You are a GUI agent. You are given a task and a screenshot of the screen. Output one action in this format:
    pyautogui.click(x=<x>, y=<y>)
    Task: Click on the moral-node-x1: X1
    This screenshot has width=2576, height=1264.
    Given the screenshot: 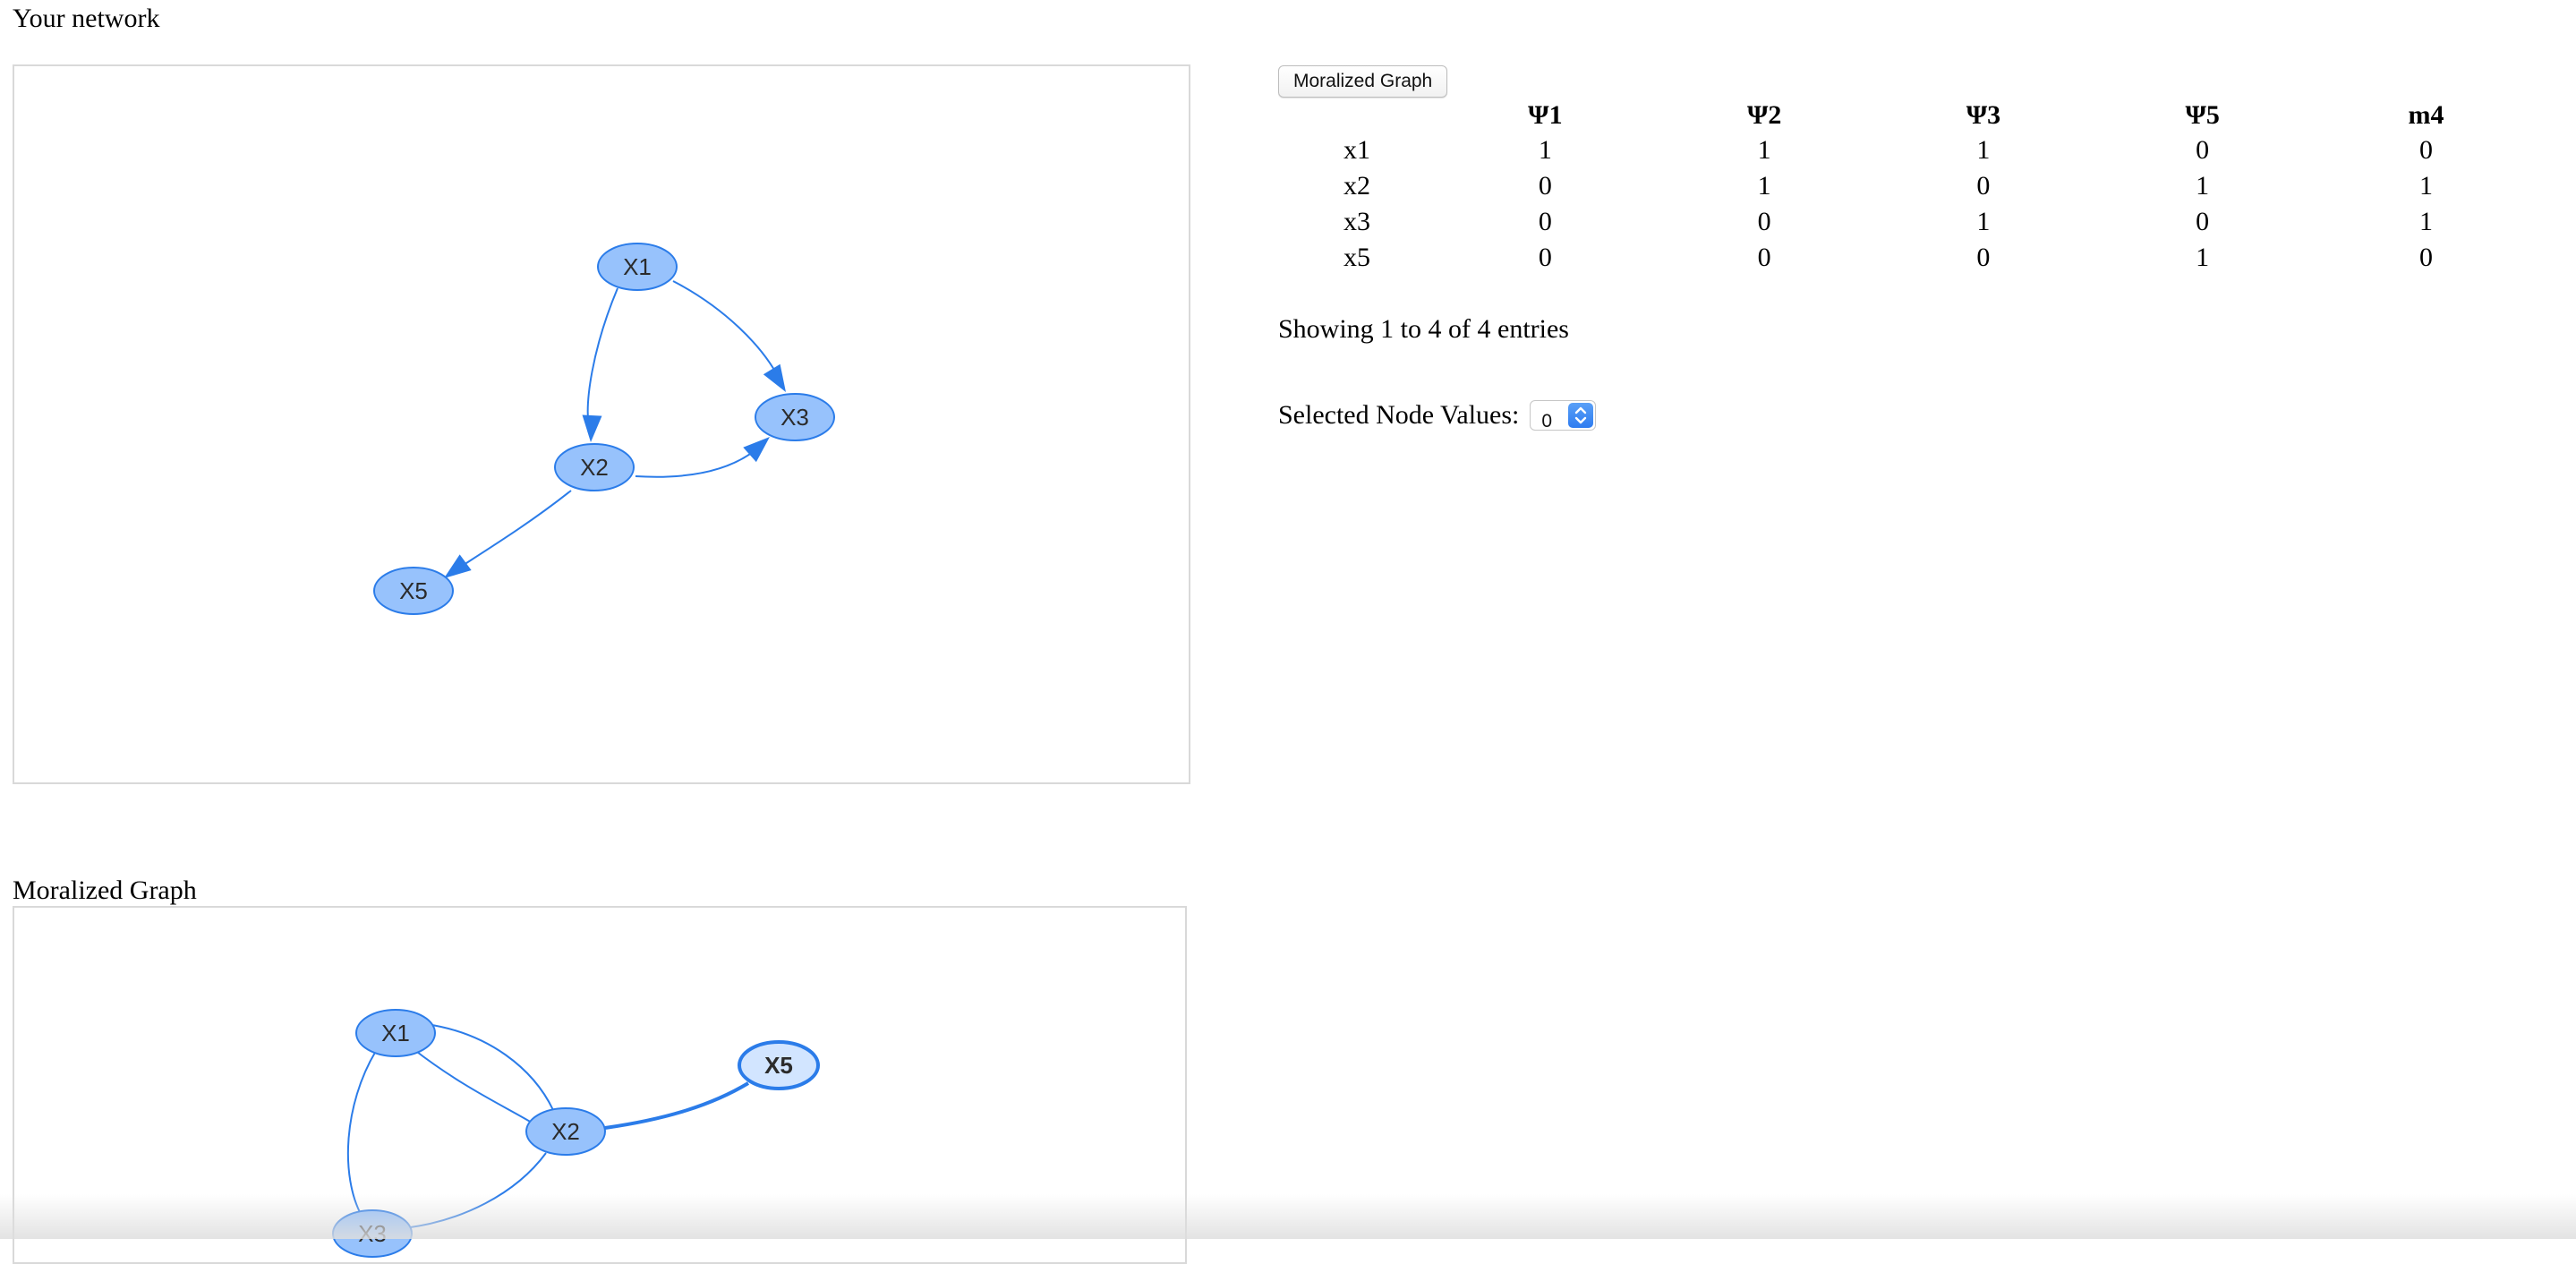 What is the action you would take?
    pyautogui.click(x=395, y=1033)
    